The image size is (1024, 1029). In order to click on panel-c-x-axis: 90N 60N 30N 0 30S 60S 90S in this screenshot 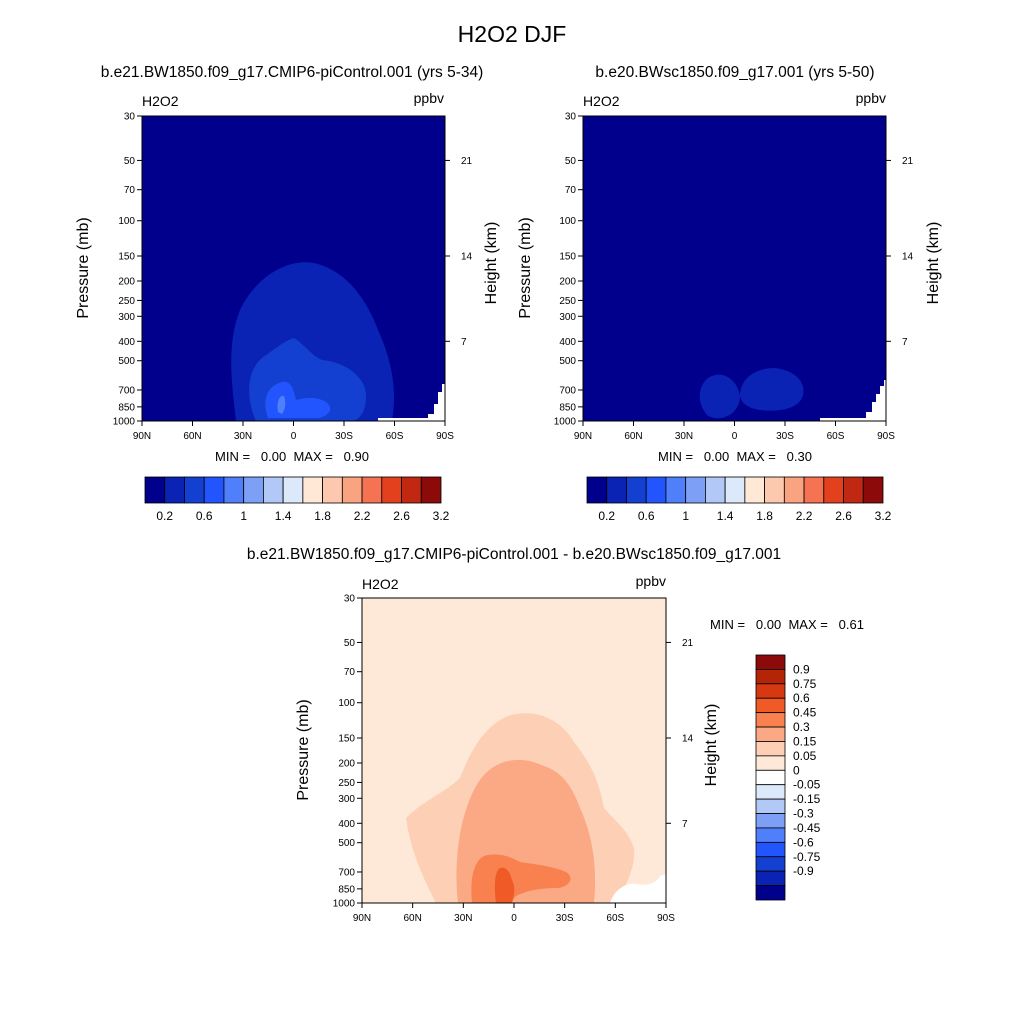, I will do `click(514, 913)`.